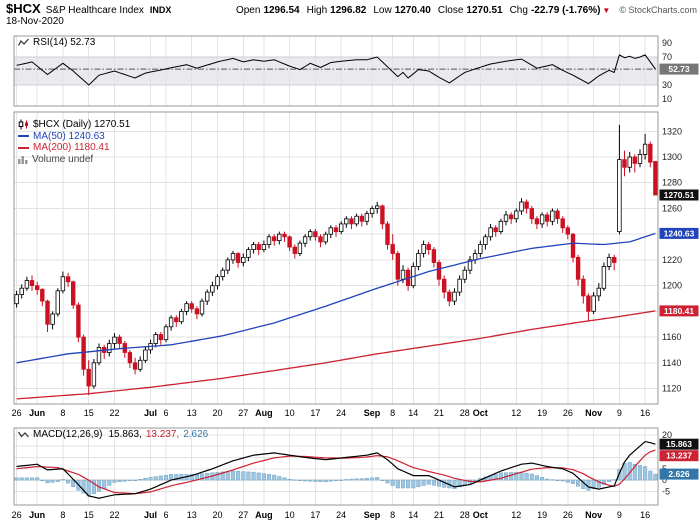 The height and width of the screenshot is (530, 700). Describe the element at coordinates (317, 10) in the screenshot. I see `high-label: High` at that location.